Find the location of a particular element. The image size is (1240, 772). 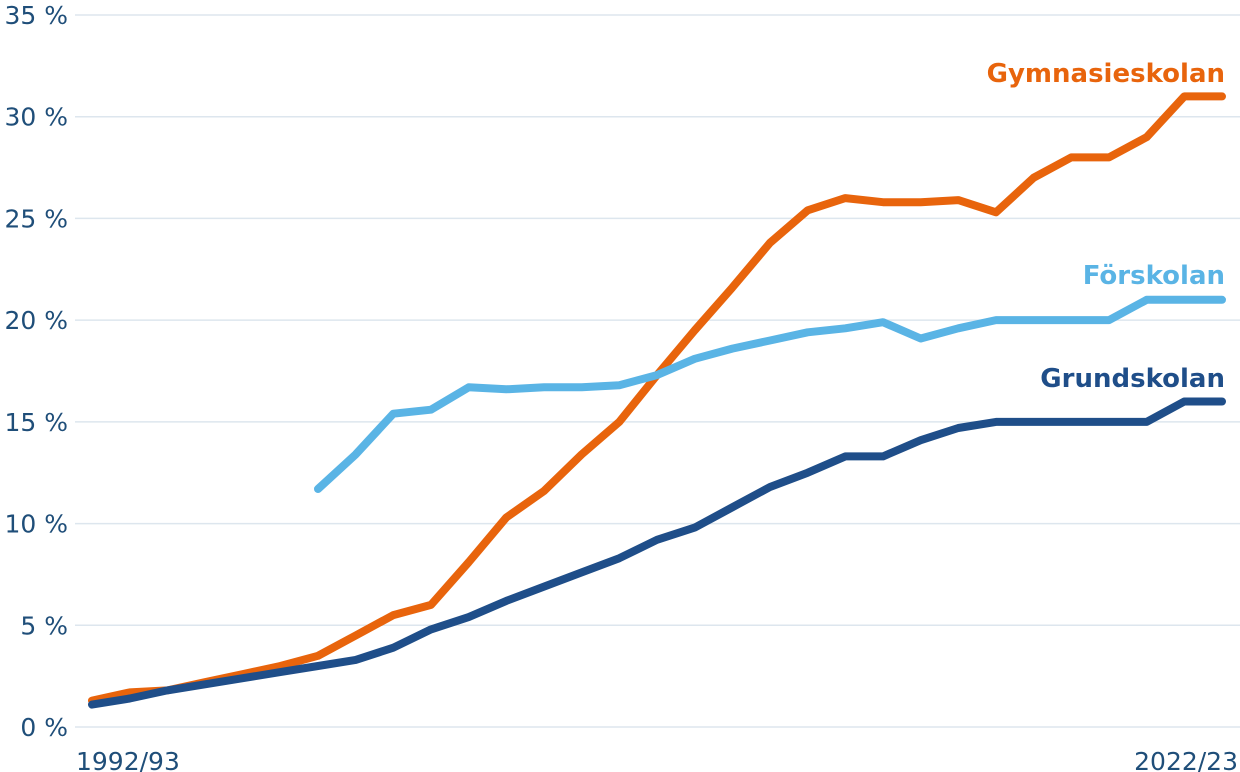

x-tick-label-first: 1992/93 is located at coordinates (128, 759).